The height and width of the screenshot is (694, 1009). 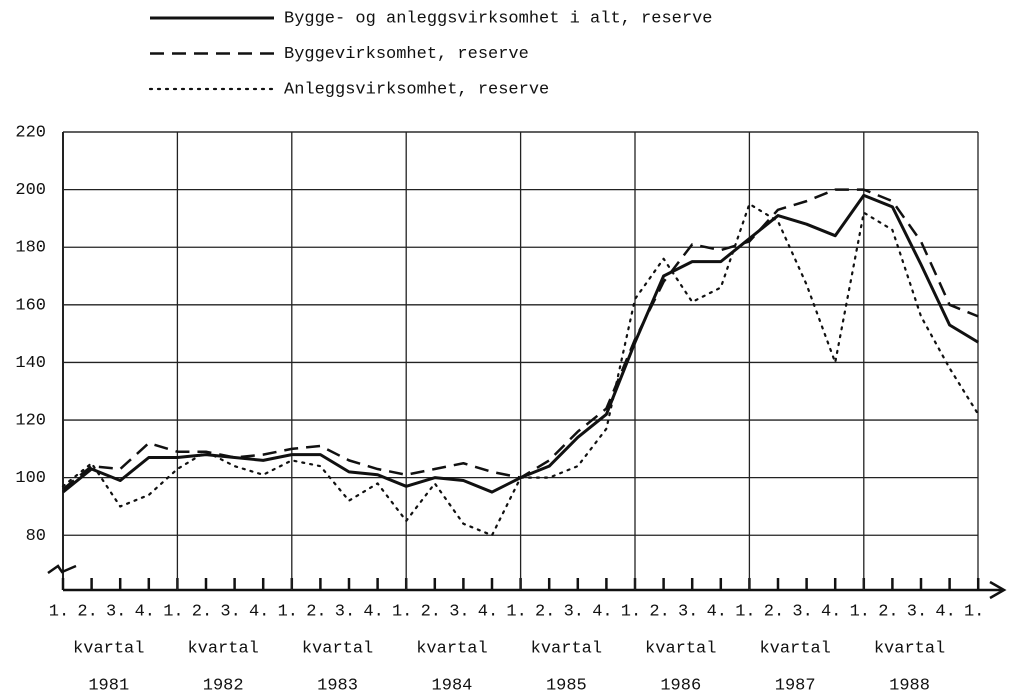 What do you see at coordinates (30, 132) in the screenshot?
I see `y-tick-label: 220` at bounding box center [30, 132].